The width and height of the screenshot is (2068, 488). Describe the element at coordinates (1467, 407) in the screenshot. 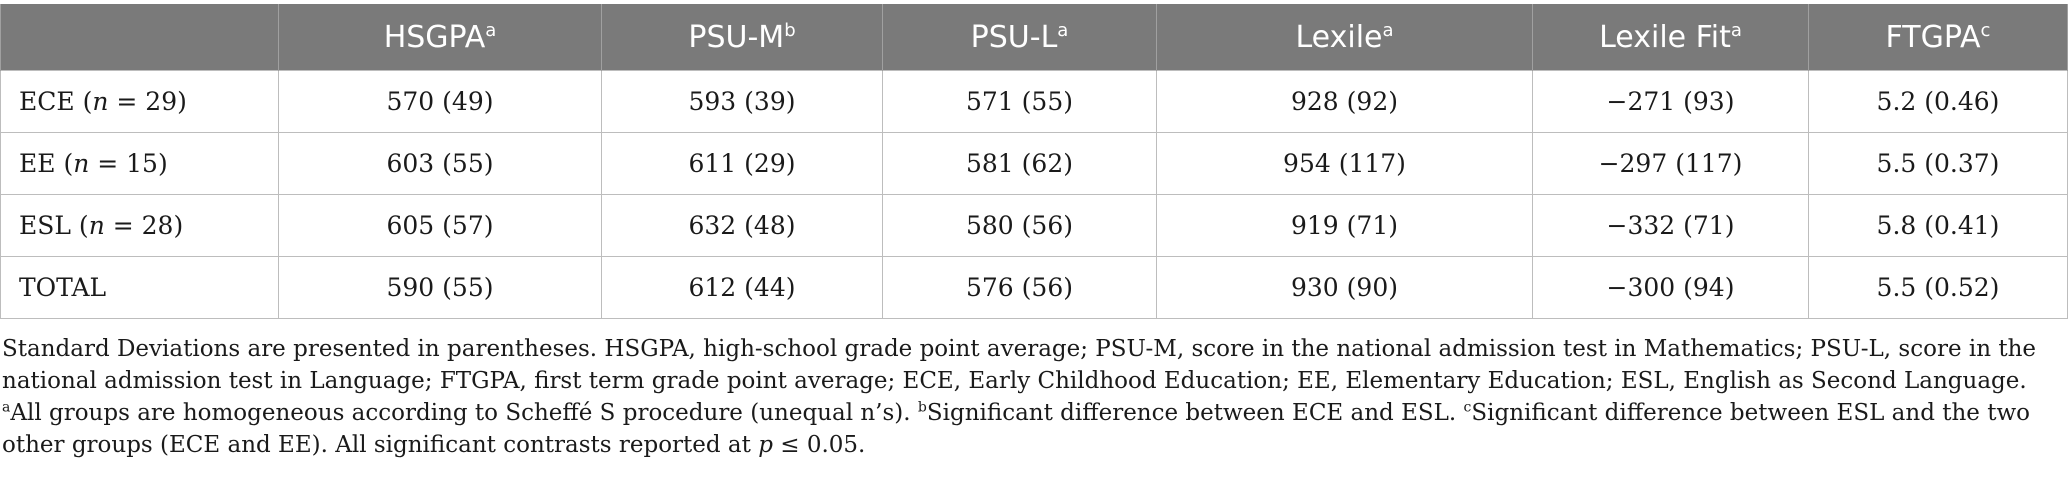

I see `footnote-marker-c: c` at that location.